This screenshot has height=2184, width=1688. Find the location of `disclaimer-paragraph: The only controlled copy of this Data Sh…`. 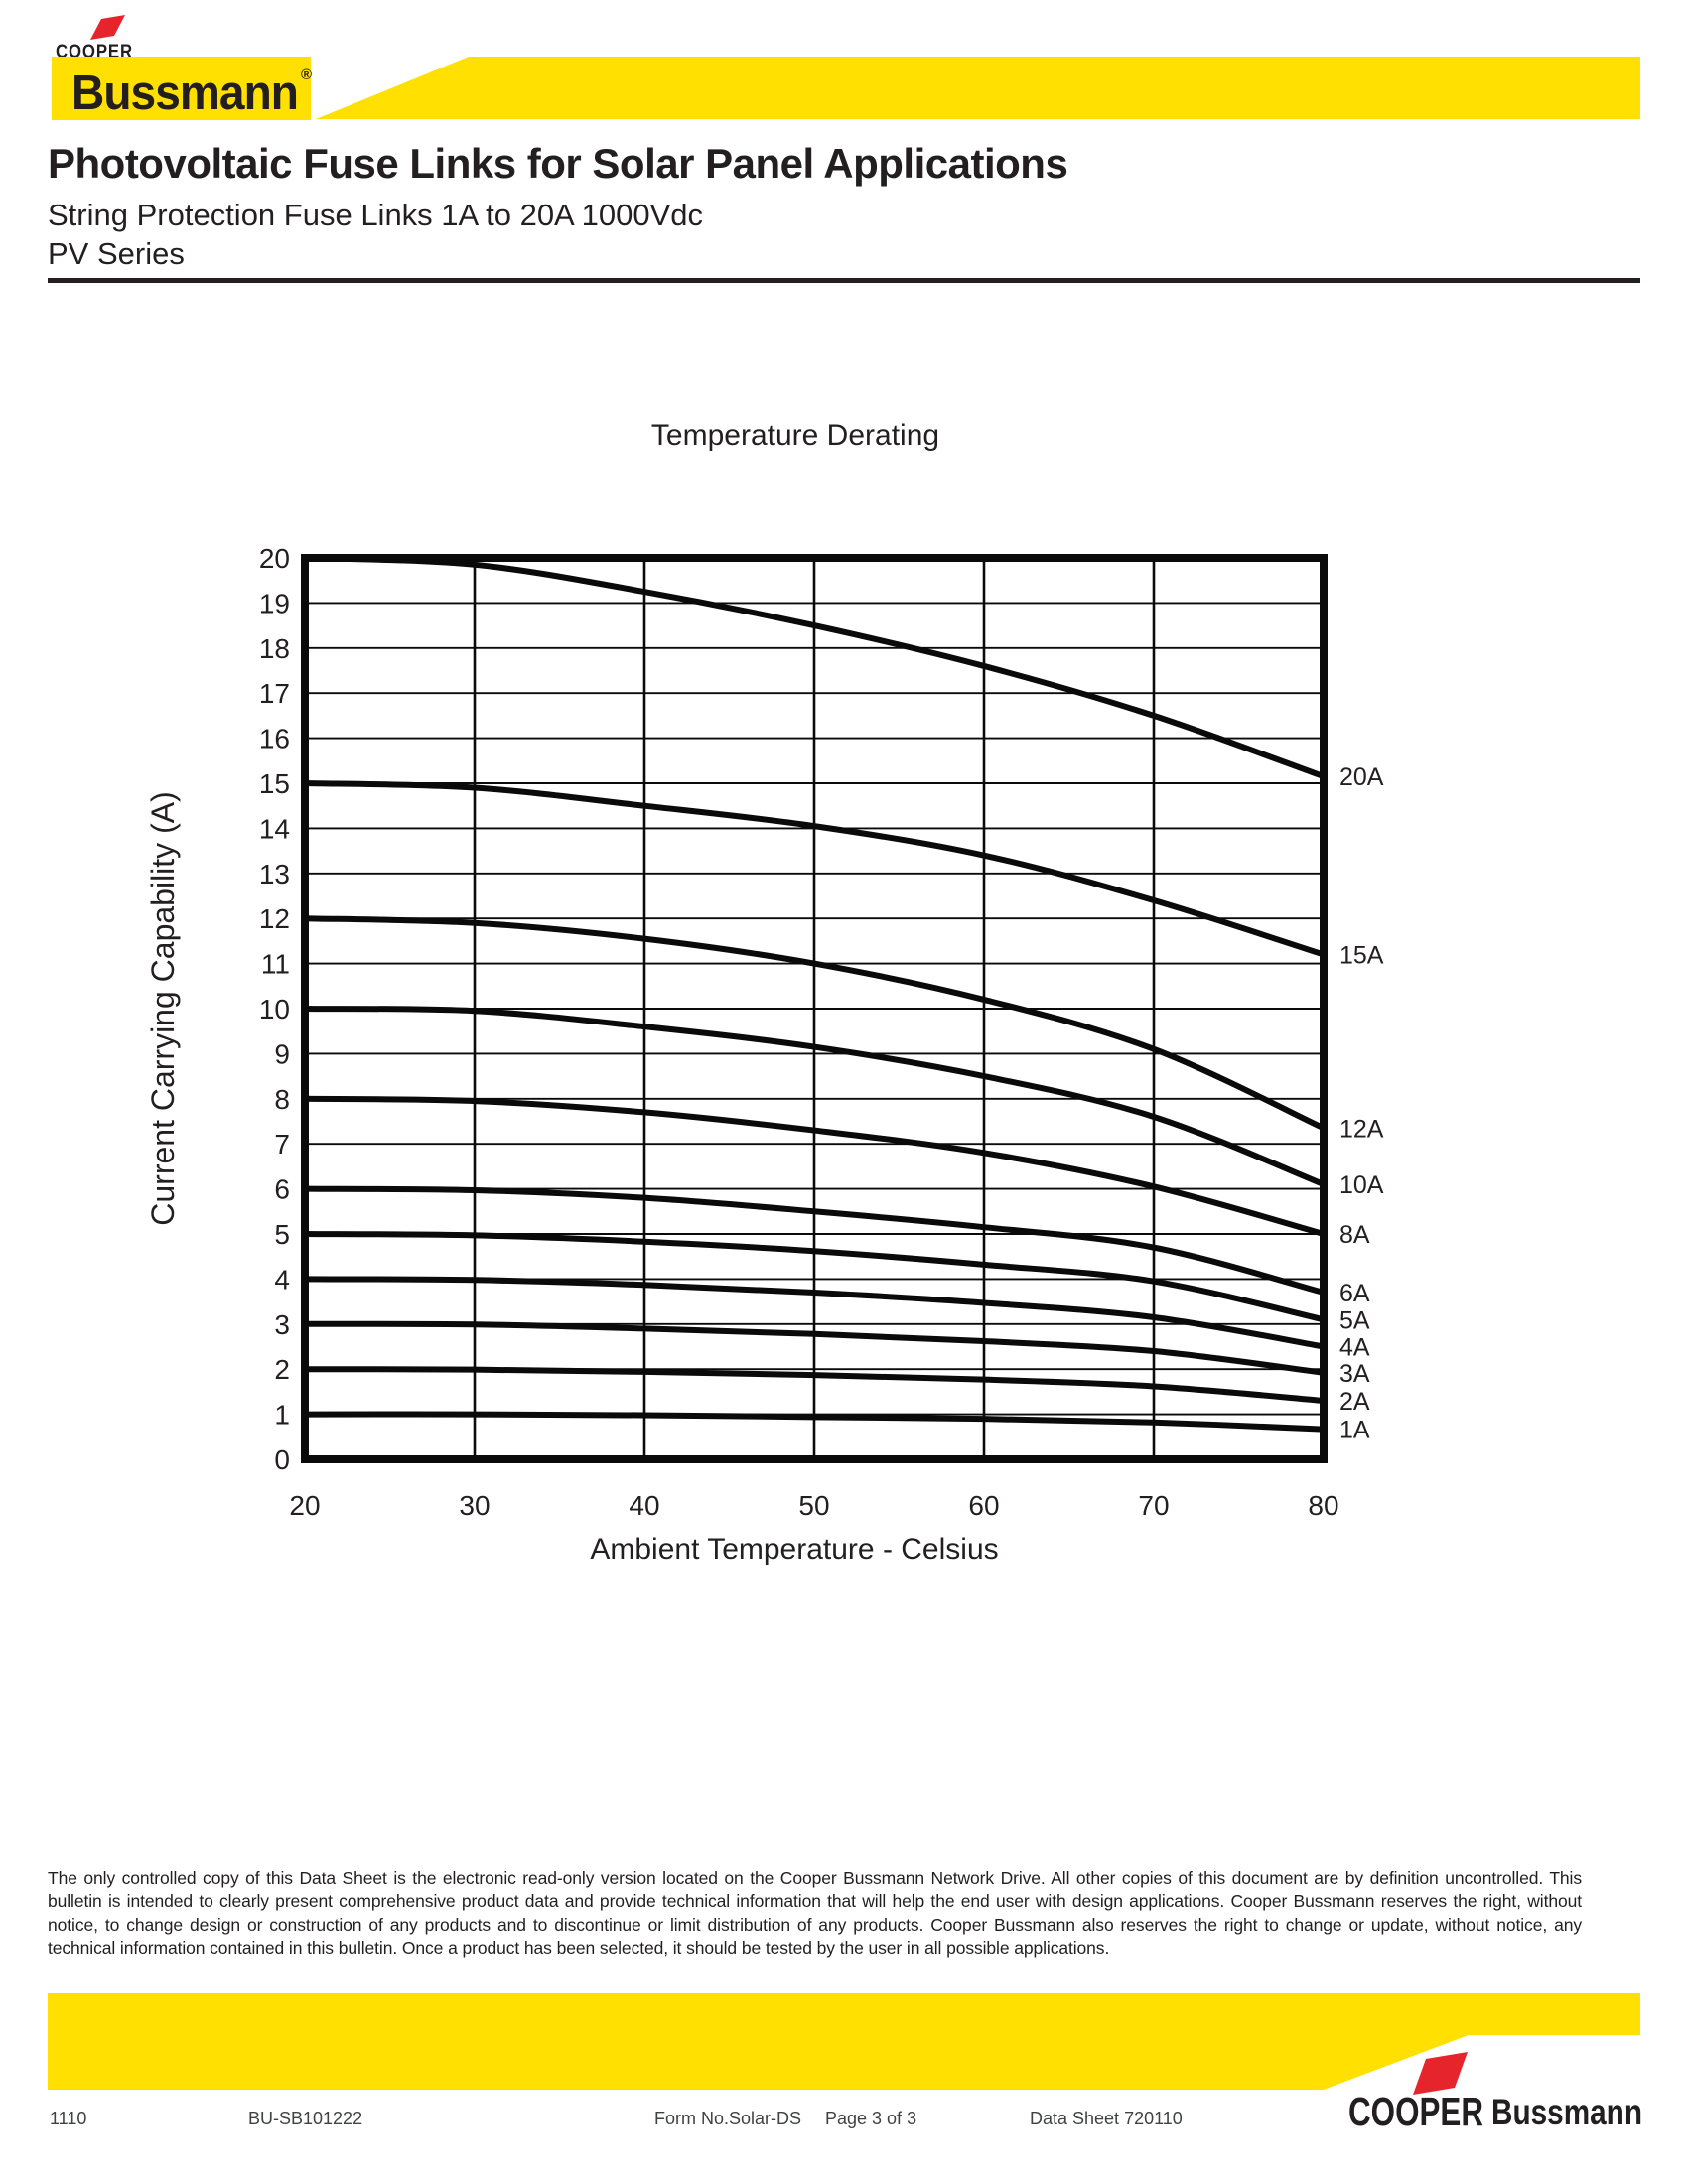

disclaimer-paragraph: The only controlled copy of this Data Sh… is located at coordinates (815, 1913).